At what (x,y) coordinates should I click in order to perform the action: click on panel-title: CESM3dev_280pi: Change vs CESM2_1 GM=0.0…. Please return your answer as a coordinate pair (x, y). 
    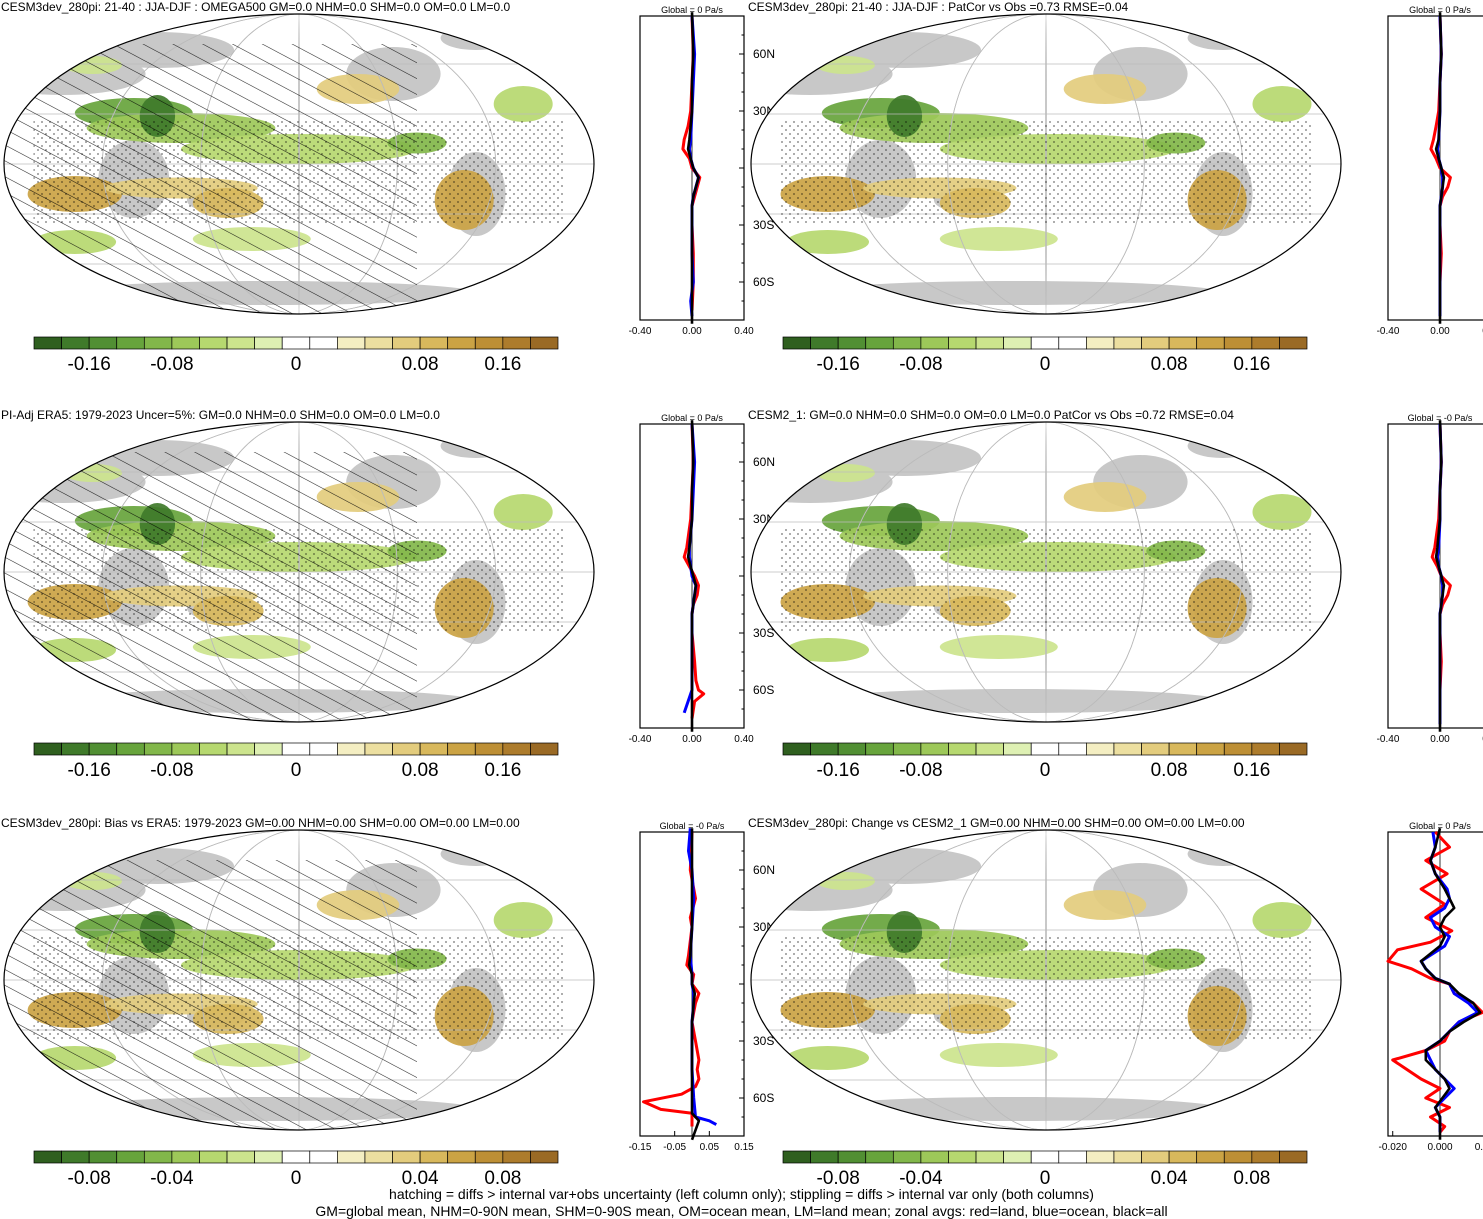
    Looking at the image, I should click on (996, 823).